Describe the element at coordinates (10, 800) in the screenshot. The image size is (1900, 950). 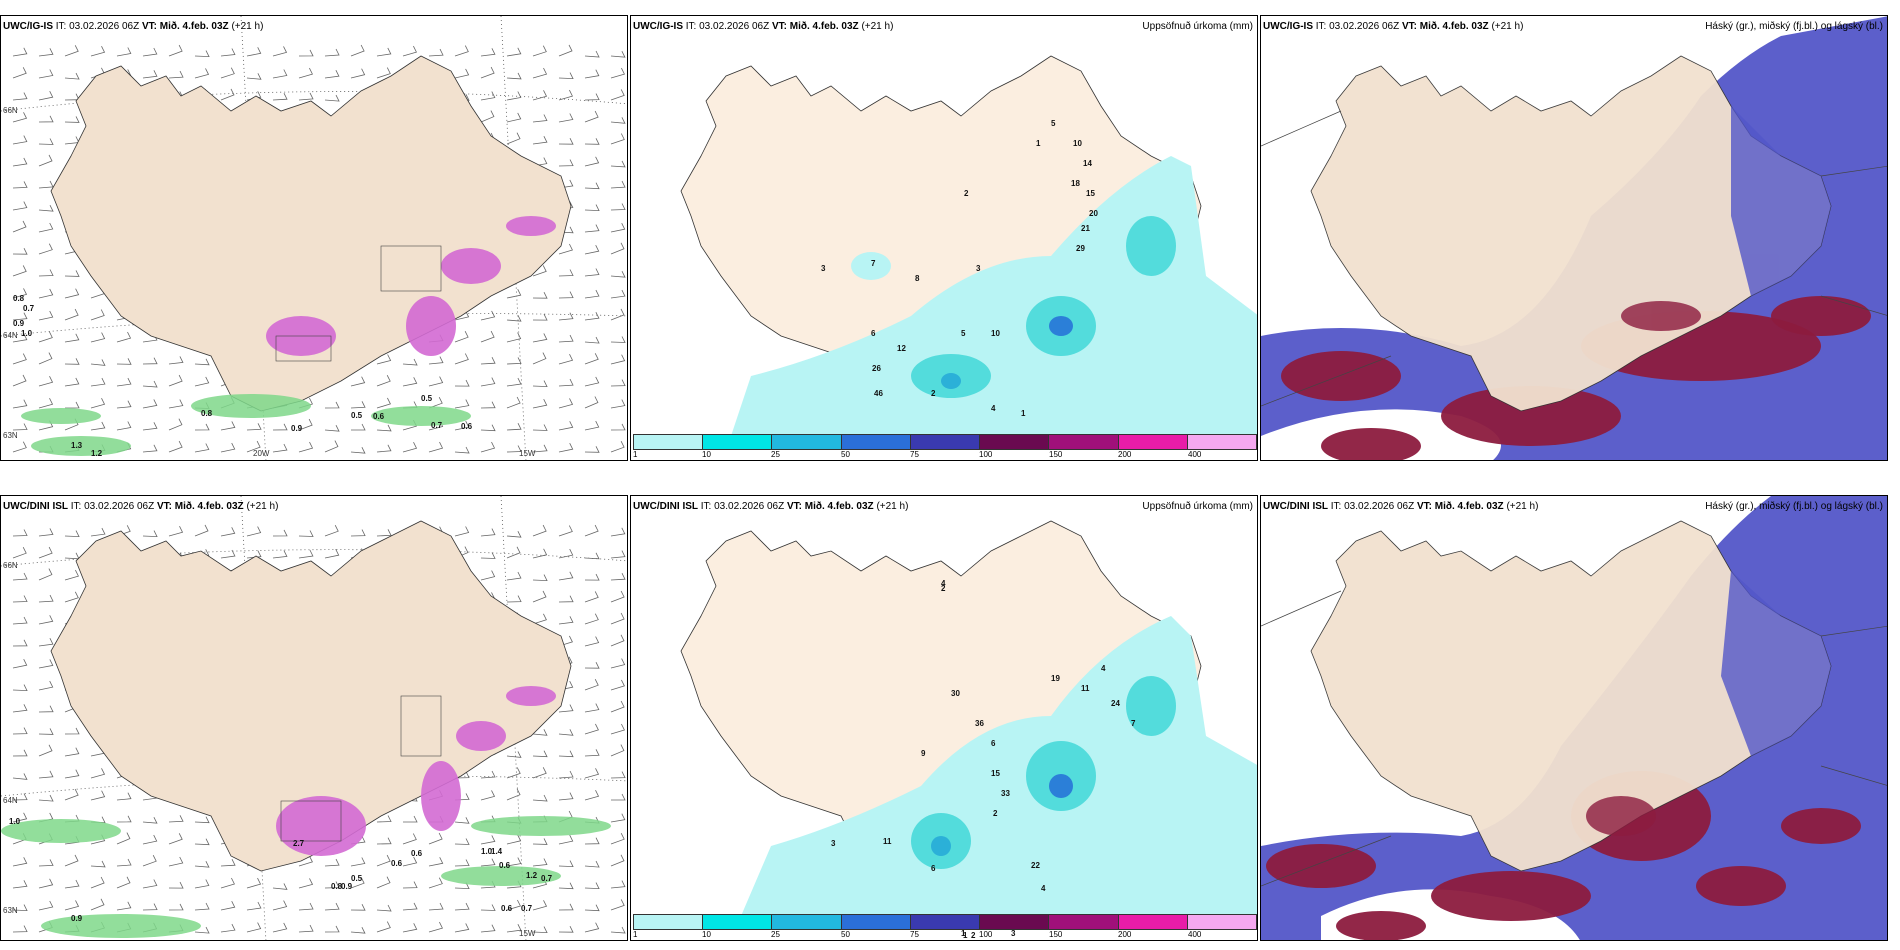
I see `lat-label: 64N` at that location.